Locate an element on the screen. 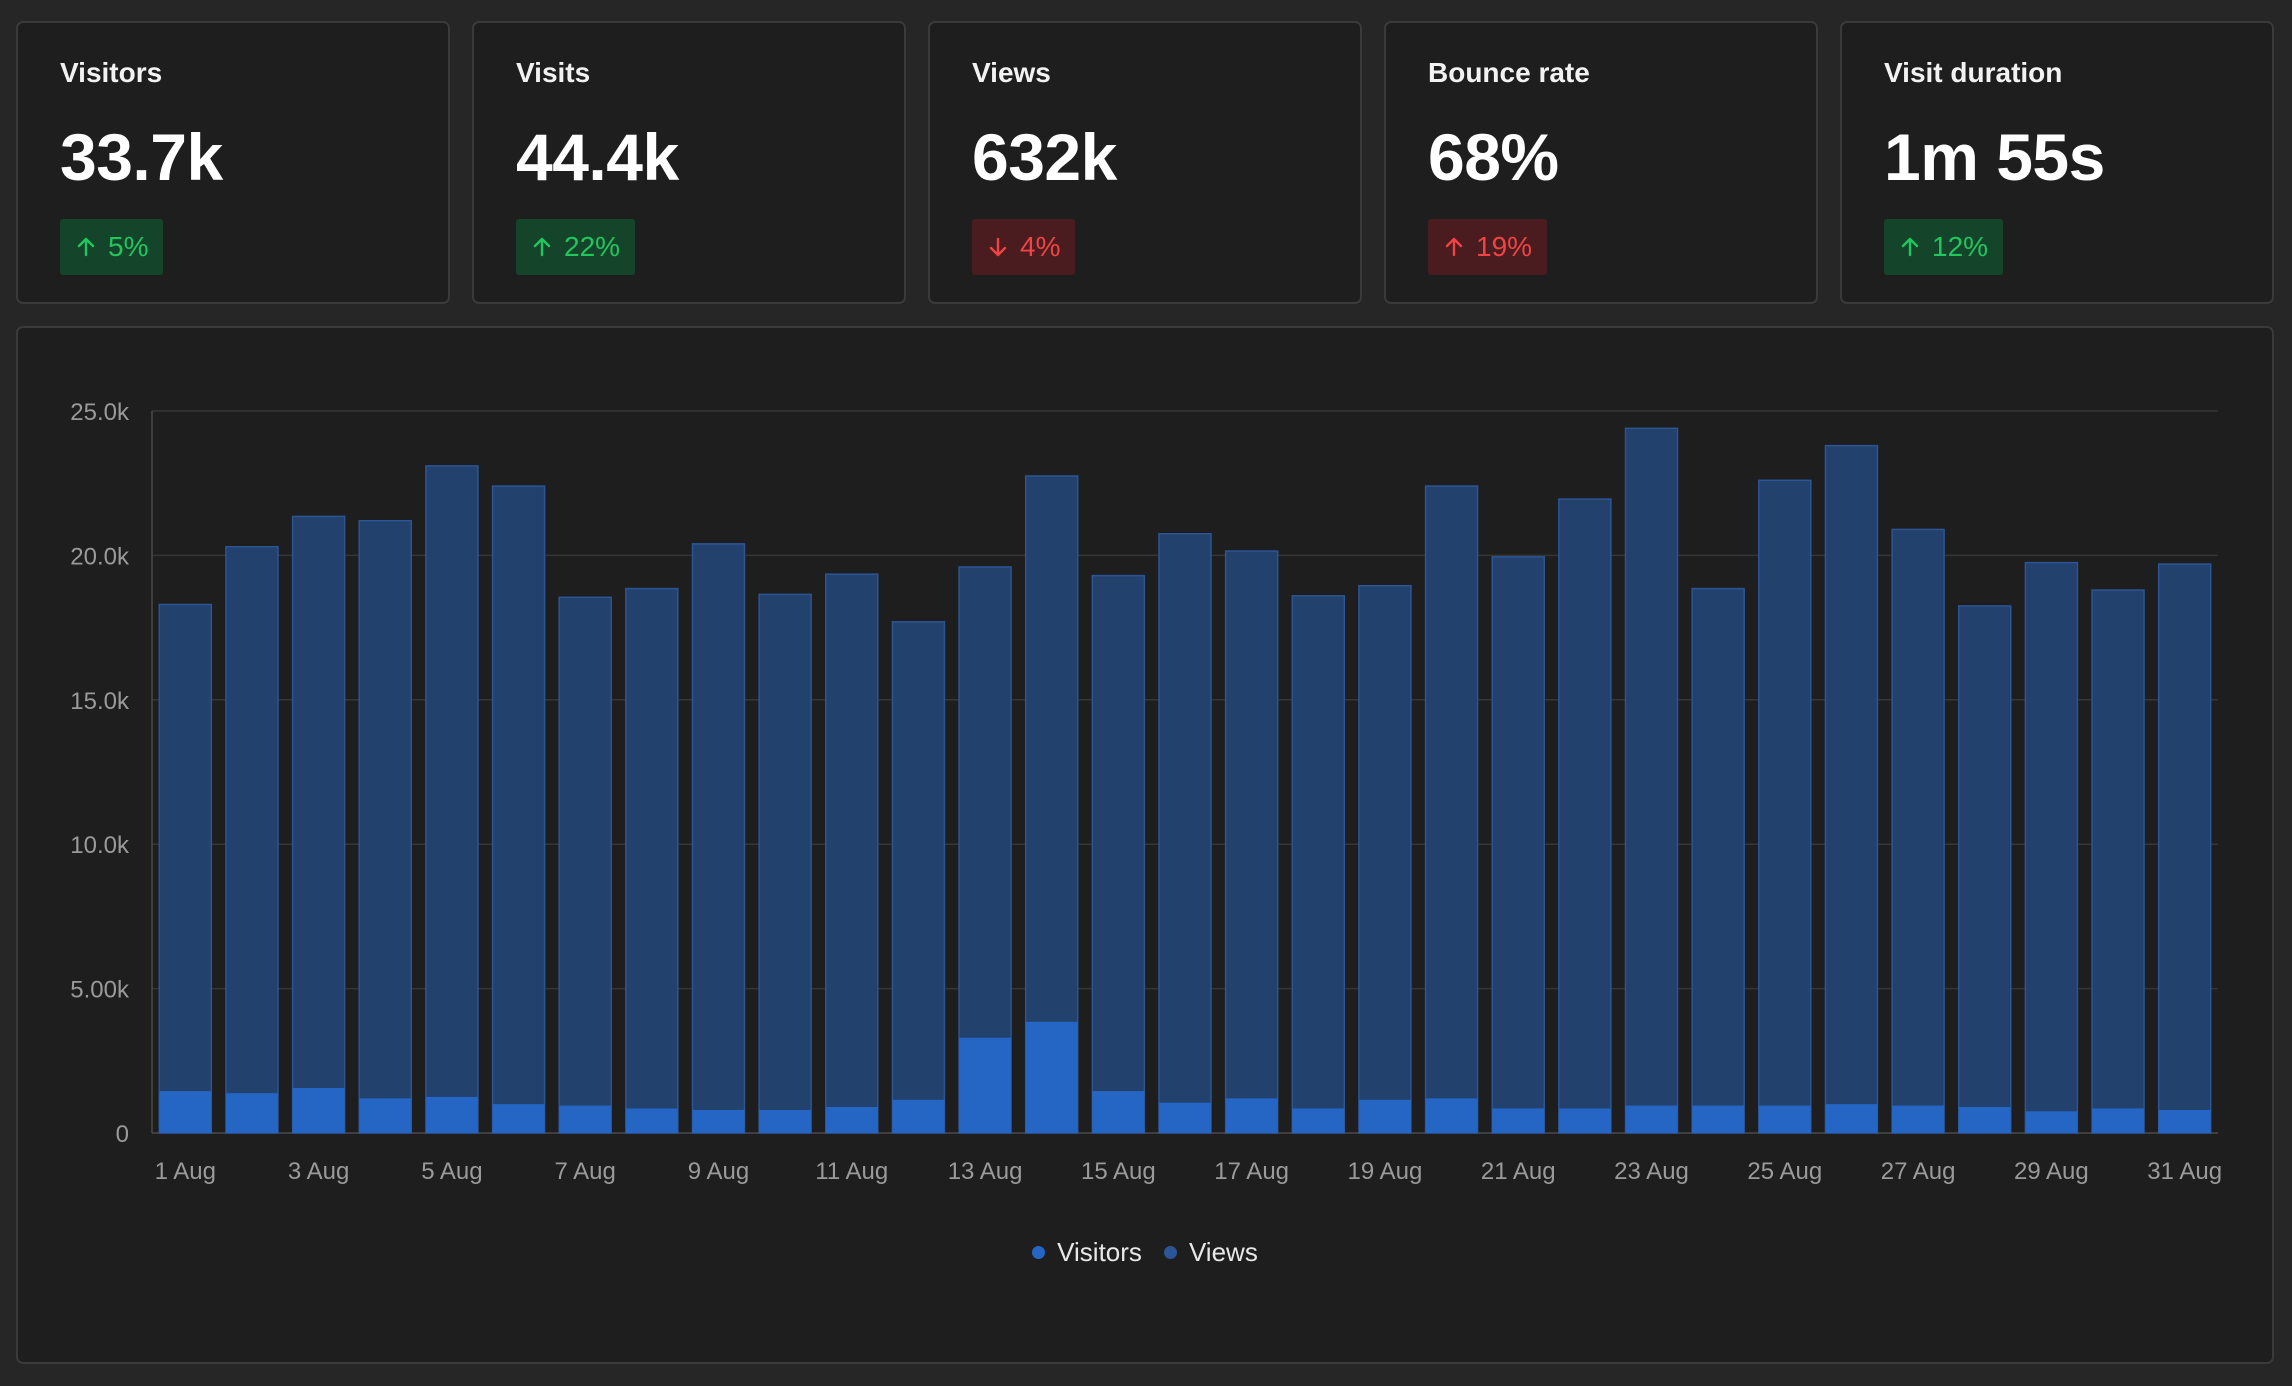 The height and width of the screenshot is (1386, 2292). y-tick-label: 0 is located at coordinates (122, 1134).